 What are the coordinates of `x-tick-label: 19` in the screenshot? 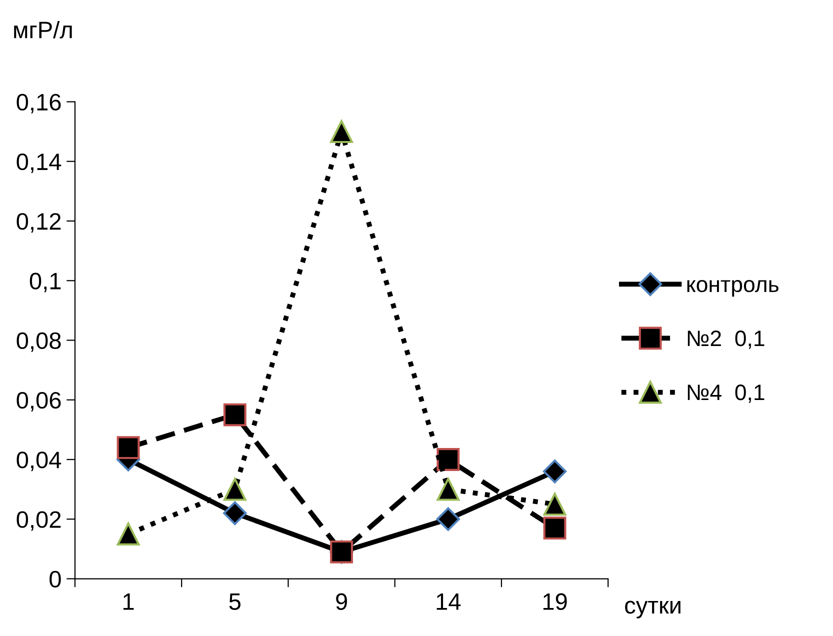 It's located at (555, 601).